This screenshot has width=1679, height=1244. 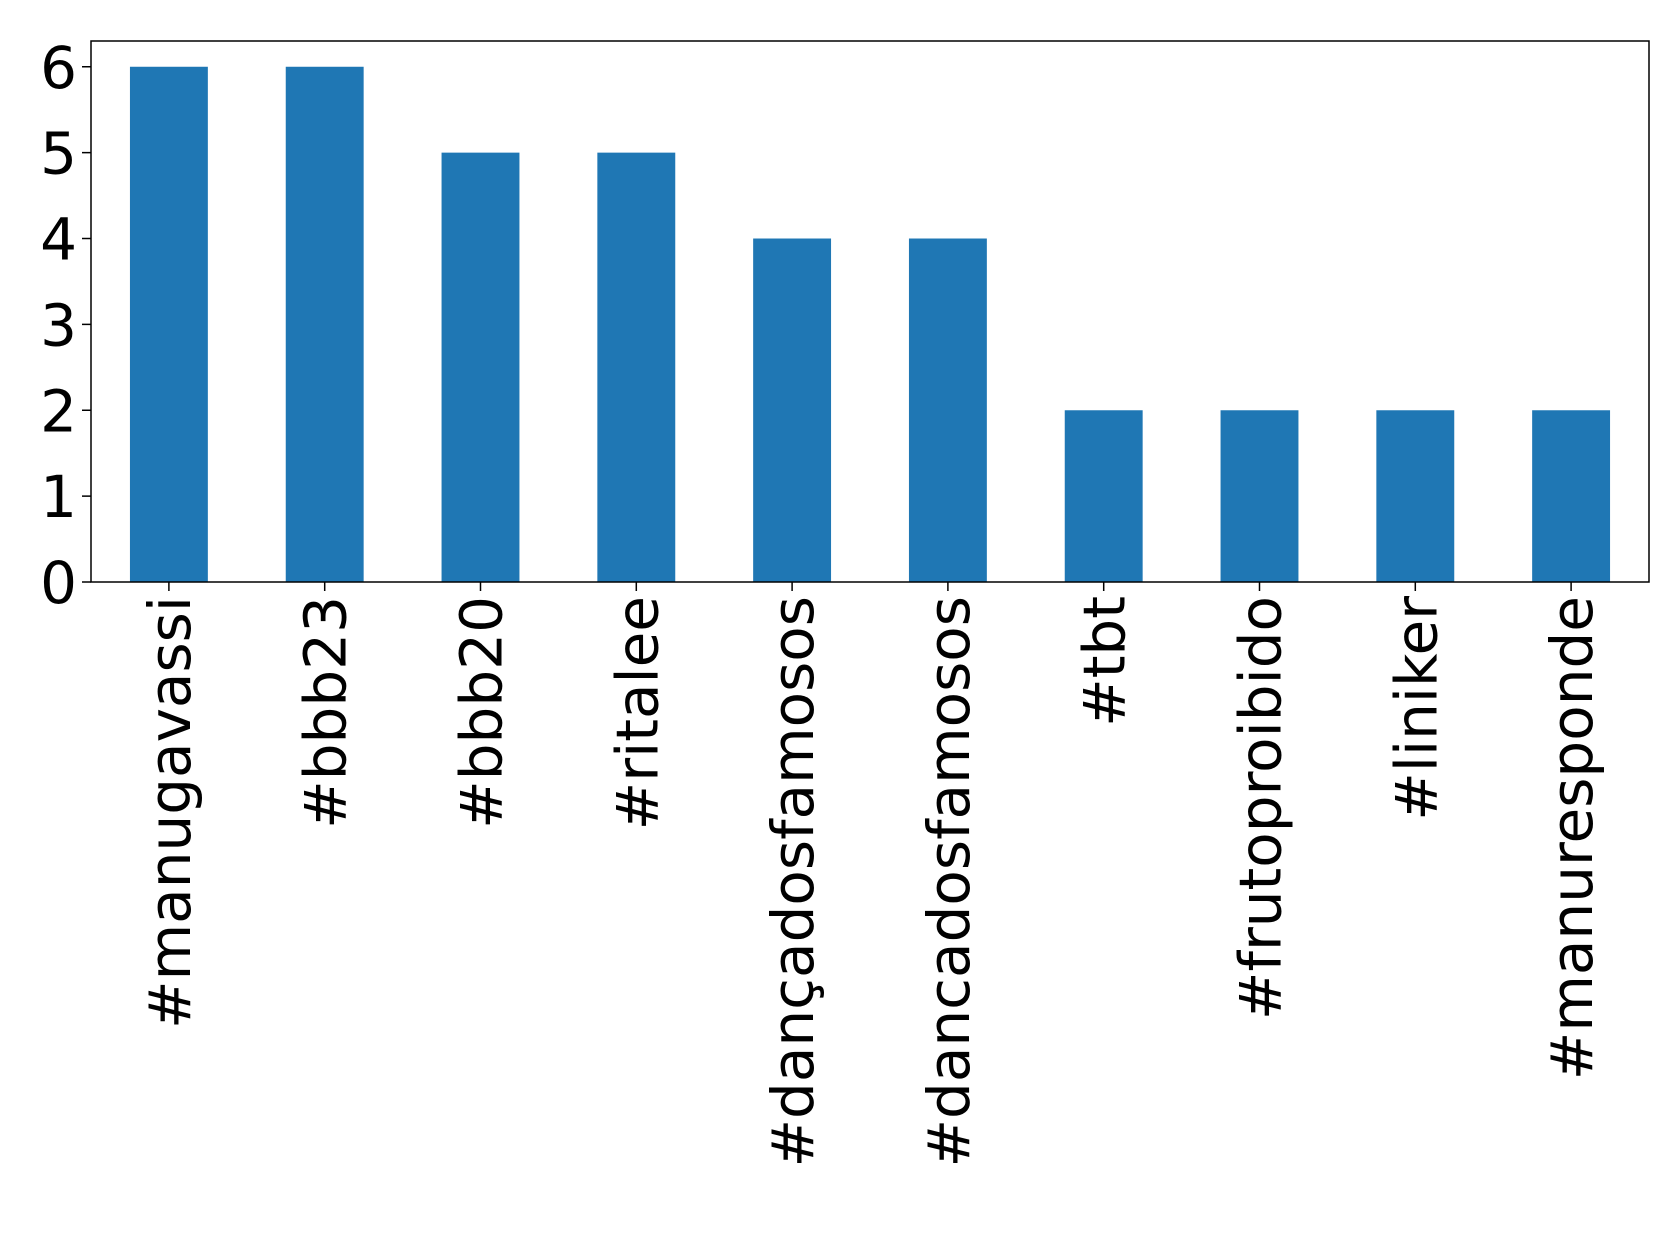 I want to click on y-tick-label: 6, so click(x=58, y=68).